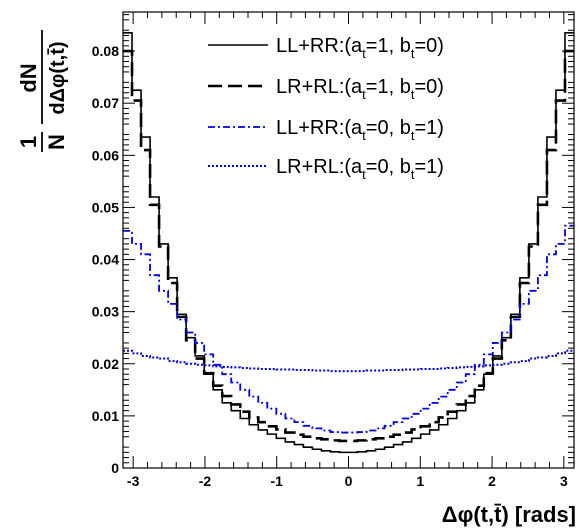 The width and height of the screenshot is (579, 531). What do you see at coordinates (564, 481) in the screenshot?
I see `x-tick-label: 3` at bounding box center [564, 481].